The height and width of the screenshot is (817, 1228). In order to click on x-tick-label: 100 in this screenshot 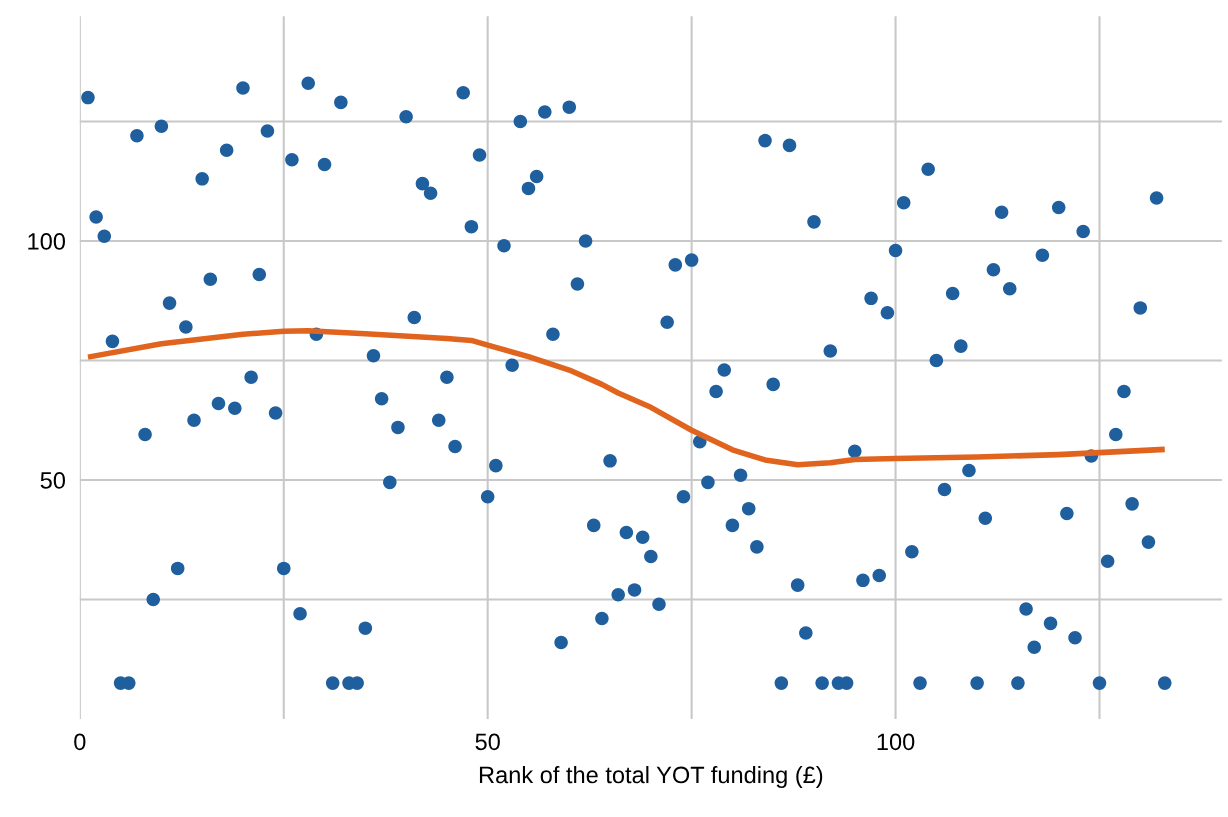, I will do `click(896, 742)`.